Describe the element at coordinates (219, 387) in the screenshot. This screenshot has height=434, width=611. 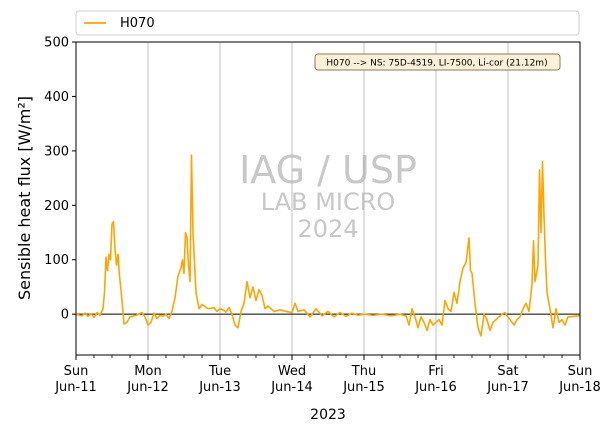
I see `x-tick-label-date: Jun-13` at that location.